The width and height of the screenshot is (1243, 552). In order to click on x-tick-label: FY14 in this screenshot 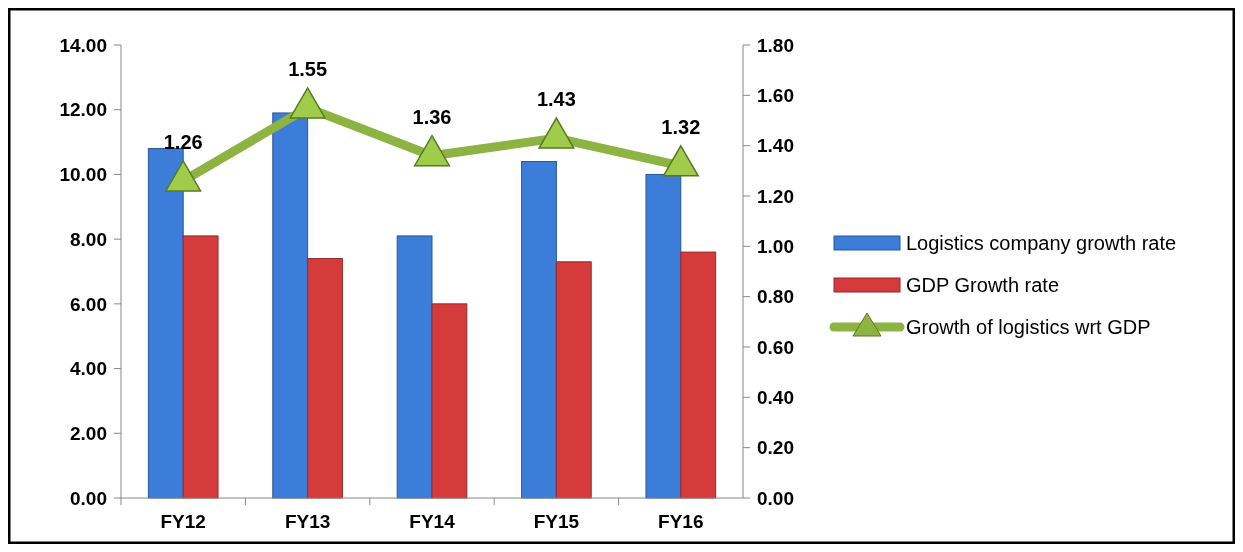, I will do `click(432, 521)`.